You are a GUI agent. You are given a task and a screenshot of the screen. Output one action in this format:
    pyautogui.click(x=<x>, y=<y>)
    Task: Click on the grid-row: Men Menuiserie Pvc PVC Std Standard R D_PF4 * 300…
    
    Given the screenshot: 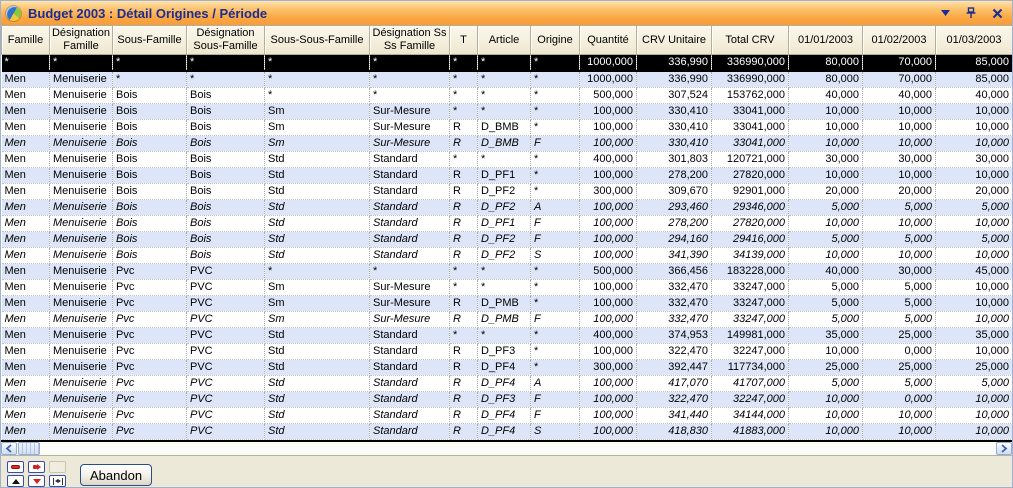 What is the action you would take?
    pyautogui.click(x=506, y=367)
    